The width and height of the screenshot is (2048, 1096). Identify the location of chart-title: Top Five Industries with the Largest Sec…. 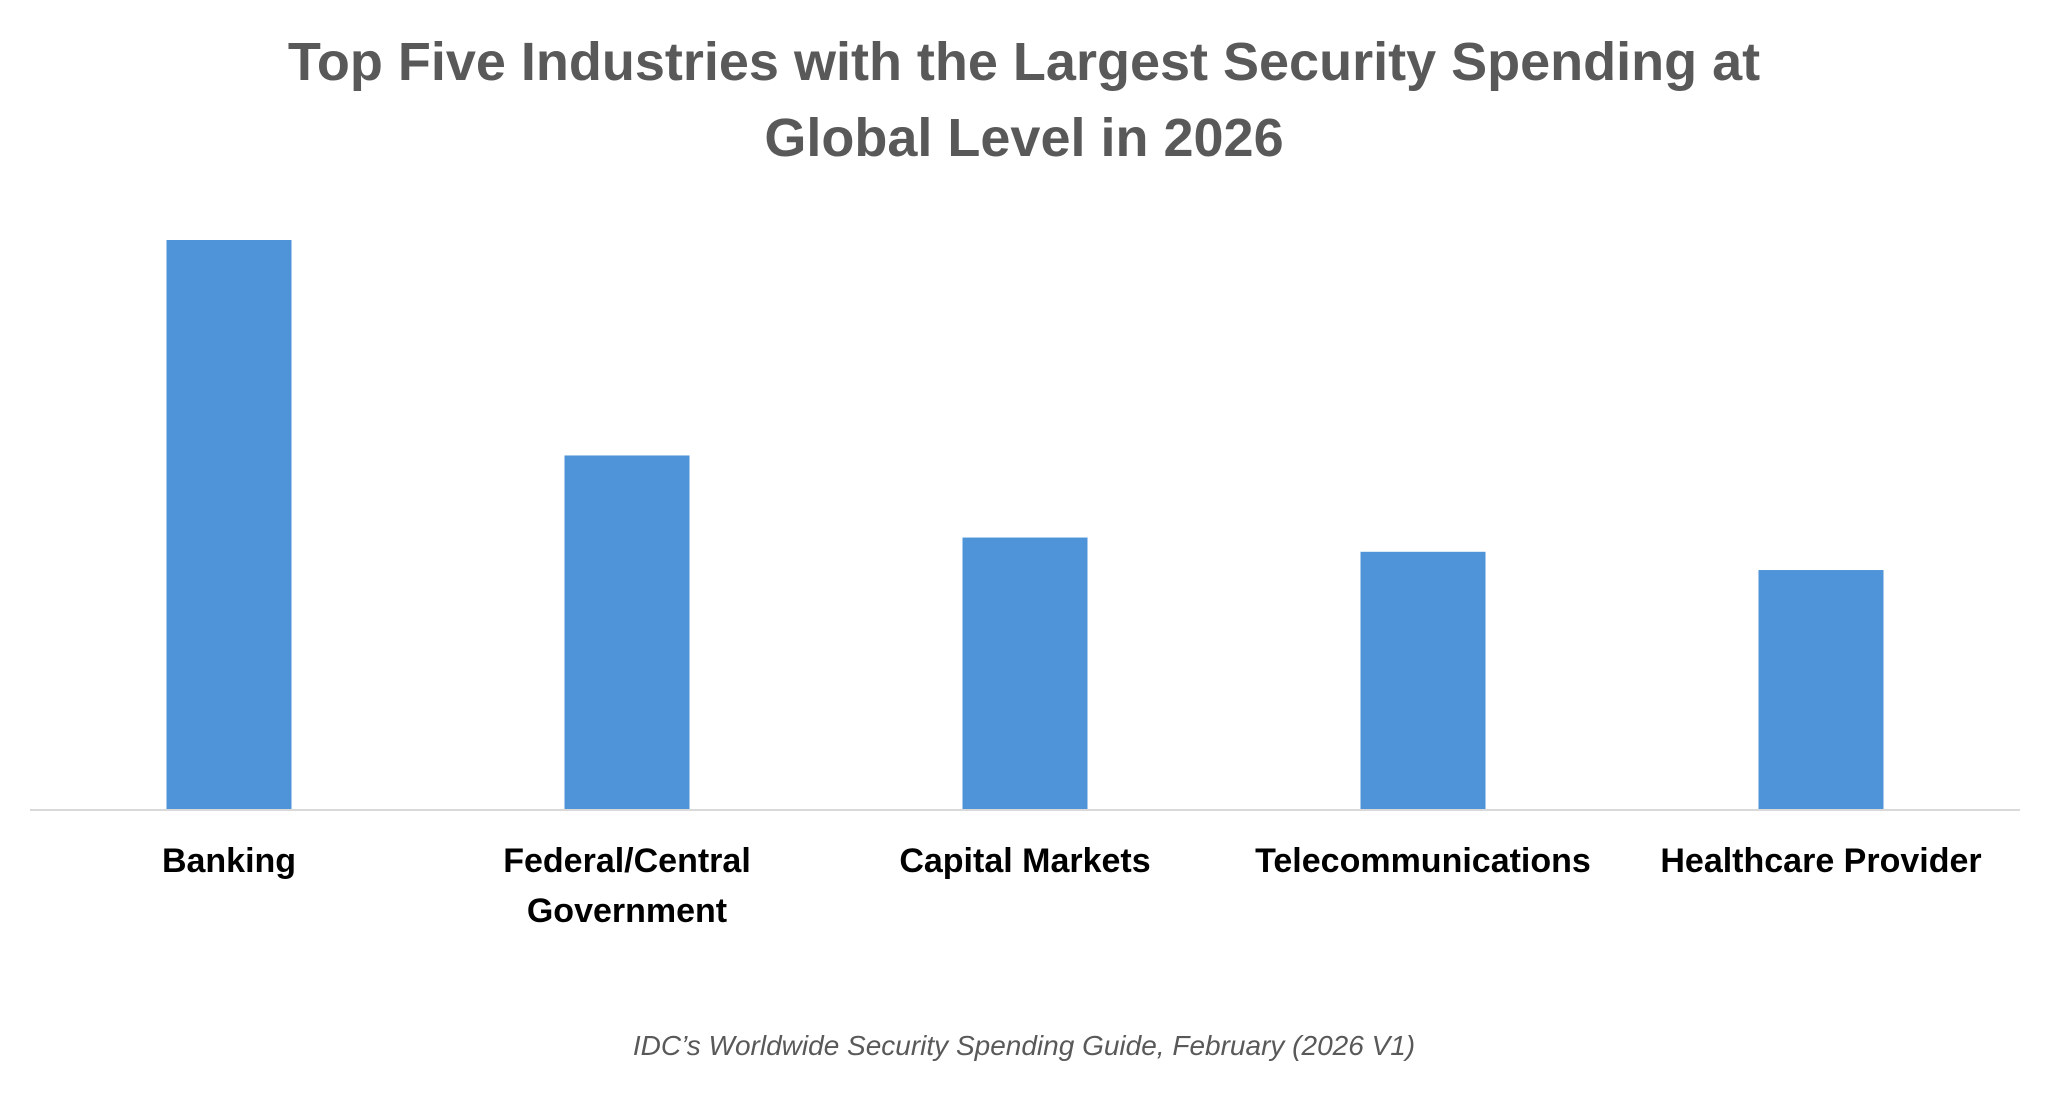
(1024, 100).